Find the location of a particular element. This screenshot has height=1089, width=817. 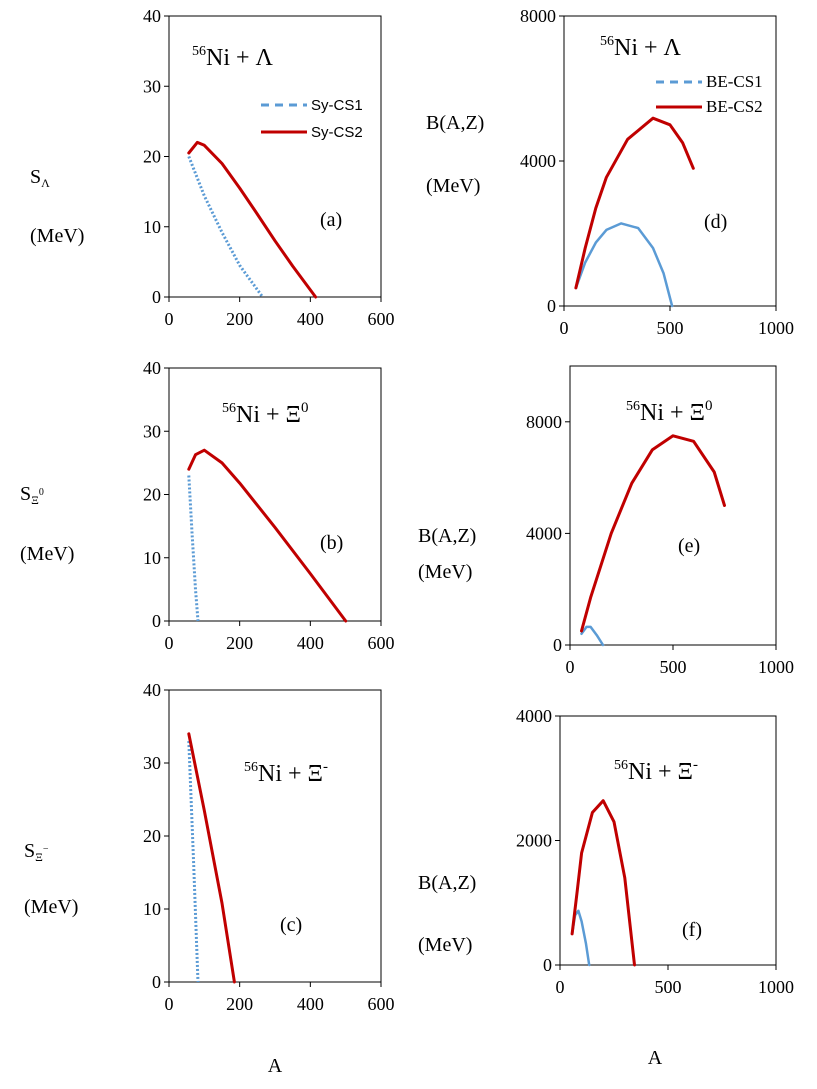

y-axis-superscript: 0 is located at coordinates (41, 492).